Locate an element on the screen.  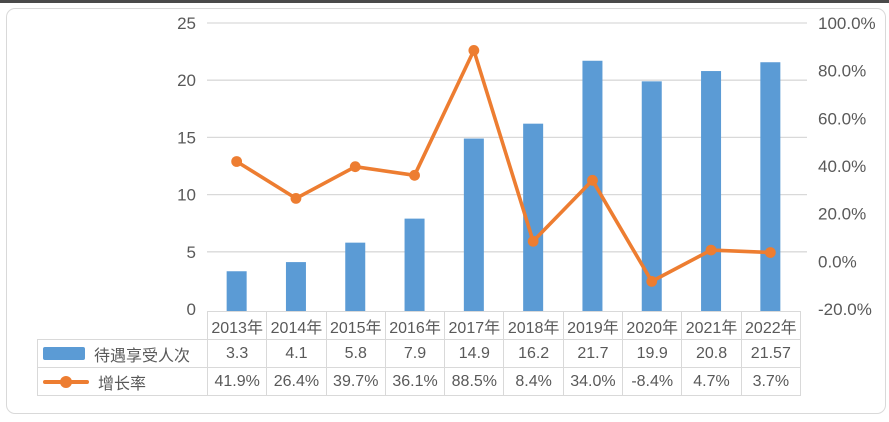
value-cell: 36.1% is located at coordinates (415, 381).